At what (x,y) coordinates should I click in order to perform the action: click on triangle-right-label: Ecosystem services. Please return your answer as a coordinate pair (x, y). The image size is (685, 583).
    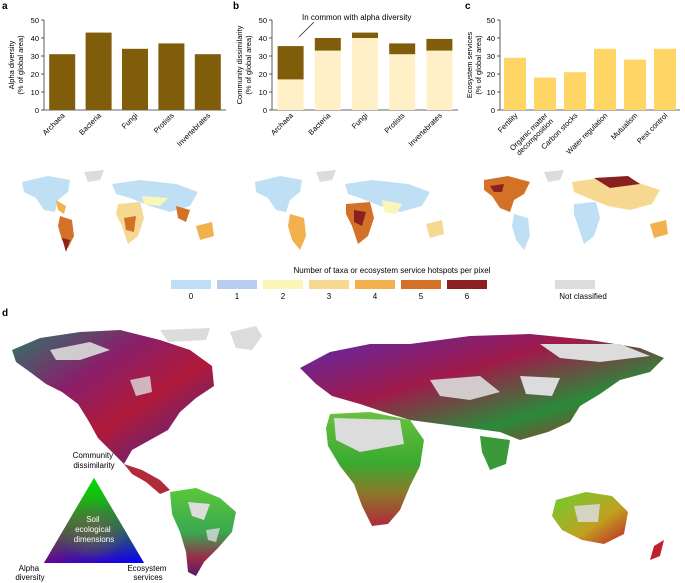
    Looking at the image, I should click on (147, 573).